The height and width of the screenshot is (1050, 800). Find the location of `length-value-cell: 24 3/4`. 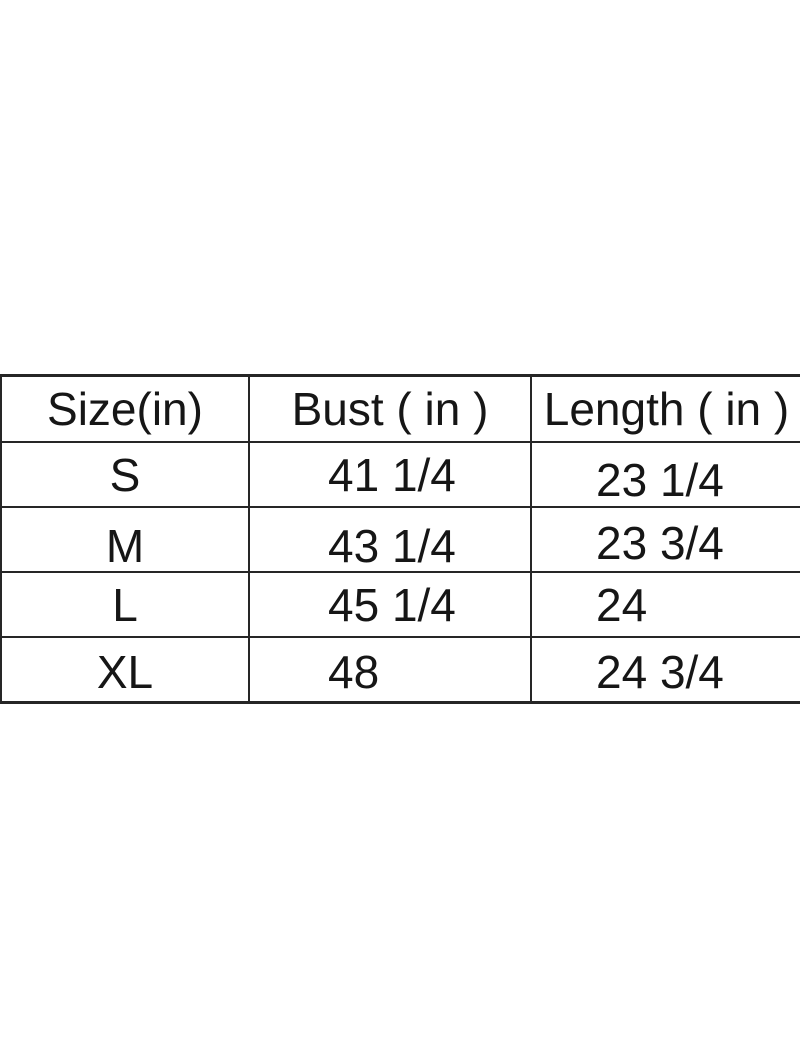

length-value-cell: 24 3/4 is located at coordinates (665, 670).